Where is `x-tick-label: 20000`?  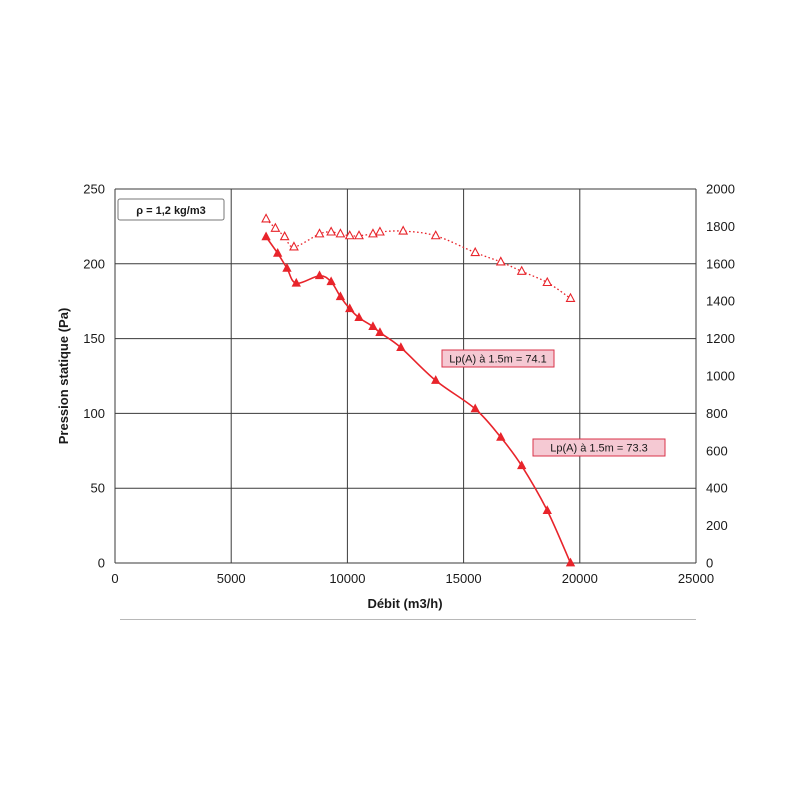
x-tick-label: 20000 is located at coordinates (580, 578).